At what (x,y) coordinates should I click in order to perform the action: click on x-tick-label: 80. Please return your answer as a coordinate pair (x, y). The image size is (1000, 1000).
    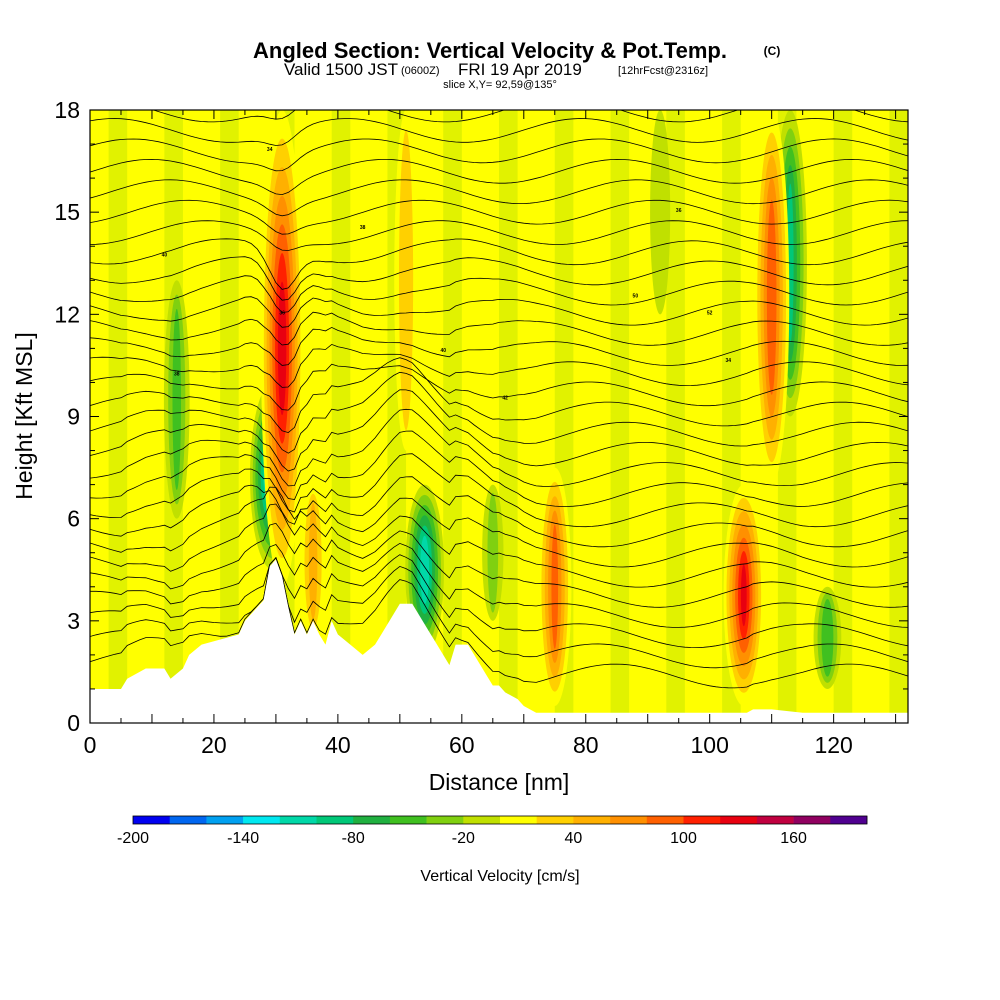
    Looking at the image, I should click on (586, 745).